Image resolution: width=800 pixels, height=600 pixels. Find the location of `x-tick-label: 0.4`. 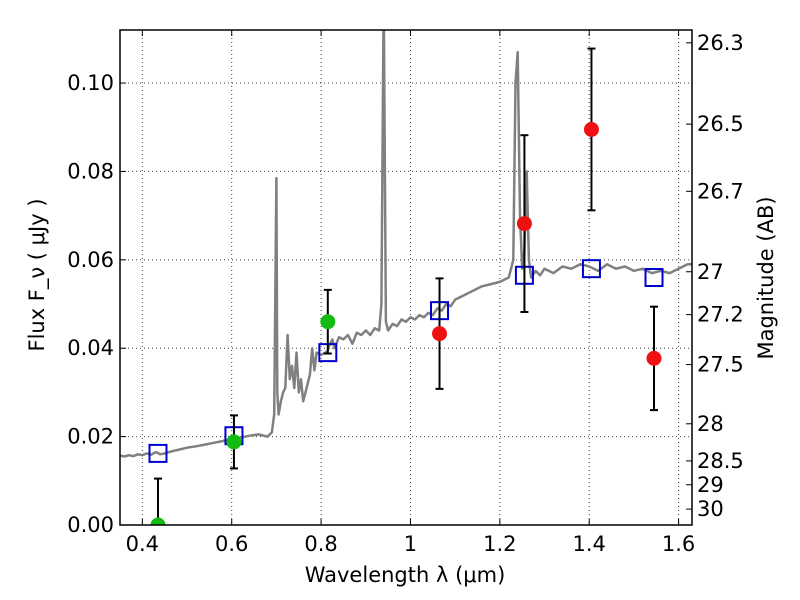

x-tick-label: 0.4 is located at coordinates (142, 544).